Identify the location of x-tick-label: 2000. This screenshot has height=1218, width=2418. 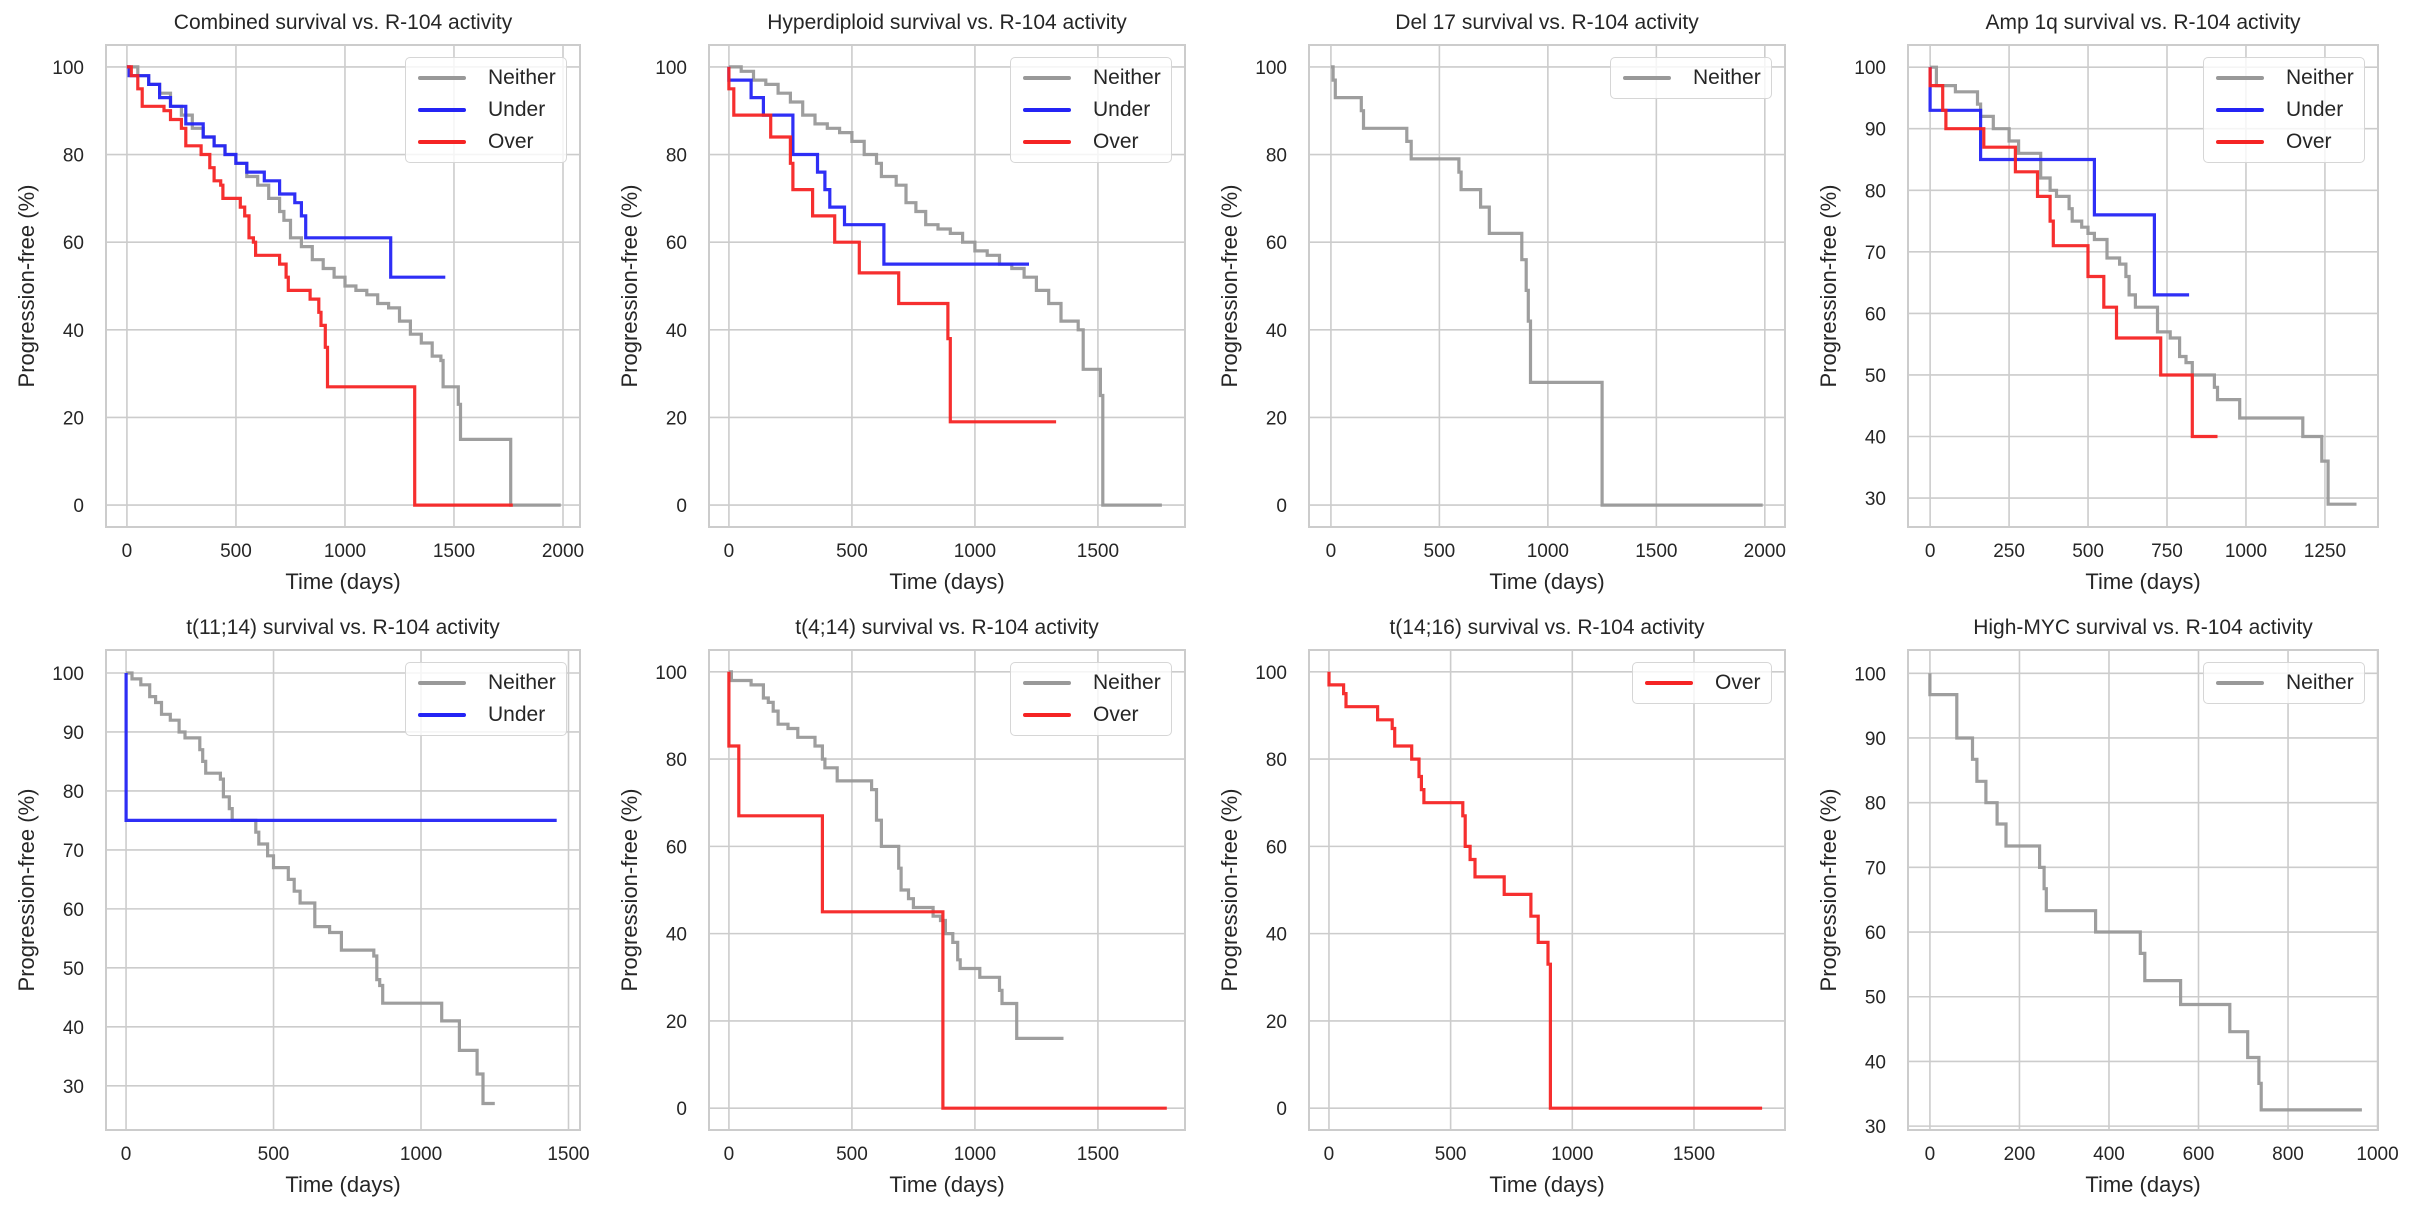
(1765, 551).